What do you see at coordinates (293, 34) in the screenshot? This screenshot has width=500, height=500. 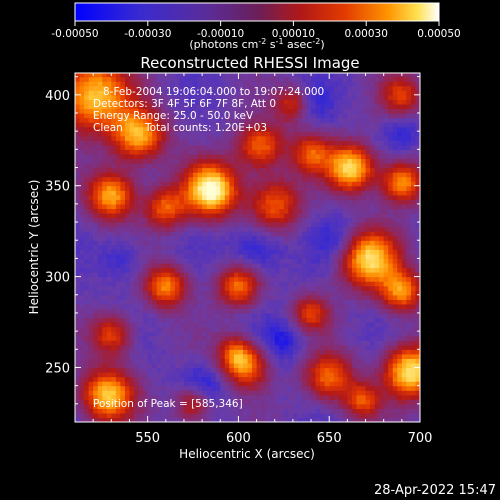 I see `colorbar-tick-label: 0.00010` at bounding box center [293, 34].